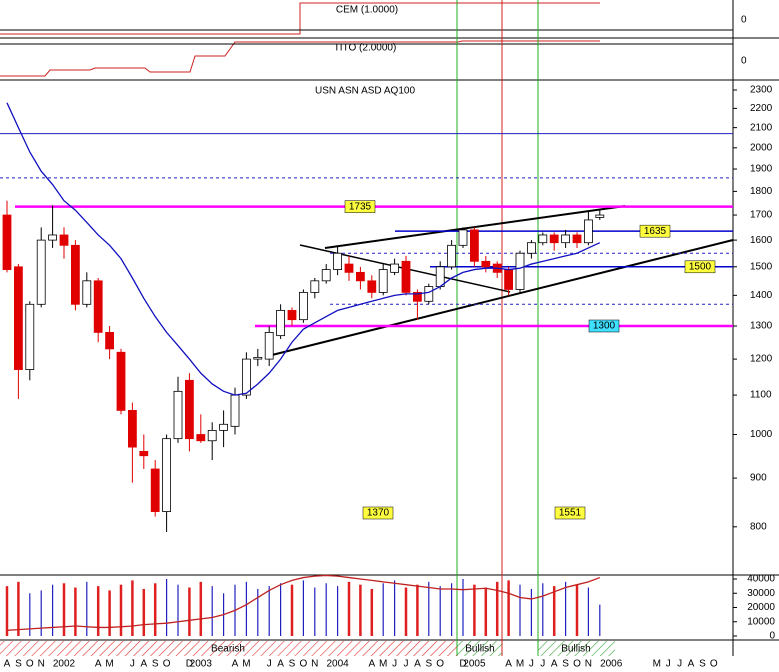 Image resolution: width=779 pixels, height=672 pixels. What do you see at coordinates (300, 58) in the screenshot?
I see `indicator-line` at bounding box center [300, 58].